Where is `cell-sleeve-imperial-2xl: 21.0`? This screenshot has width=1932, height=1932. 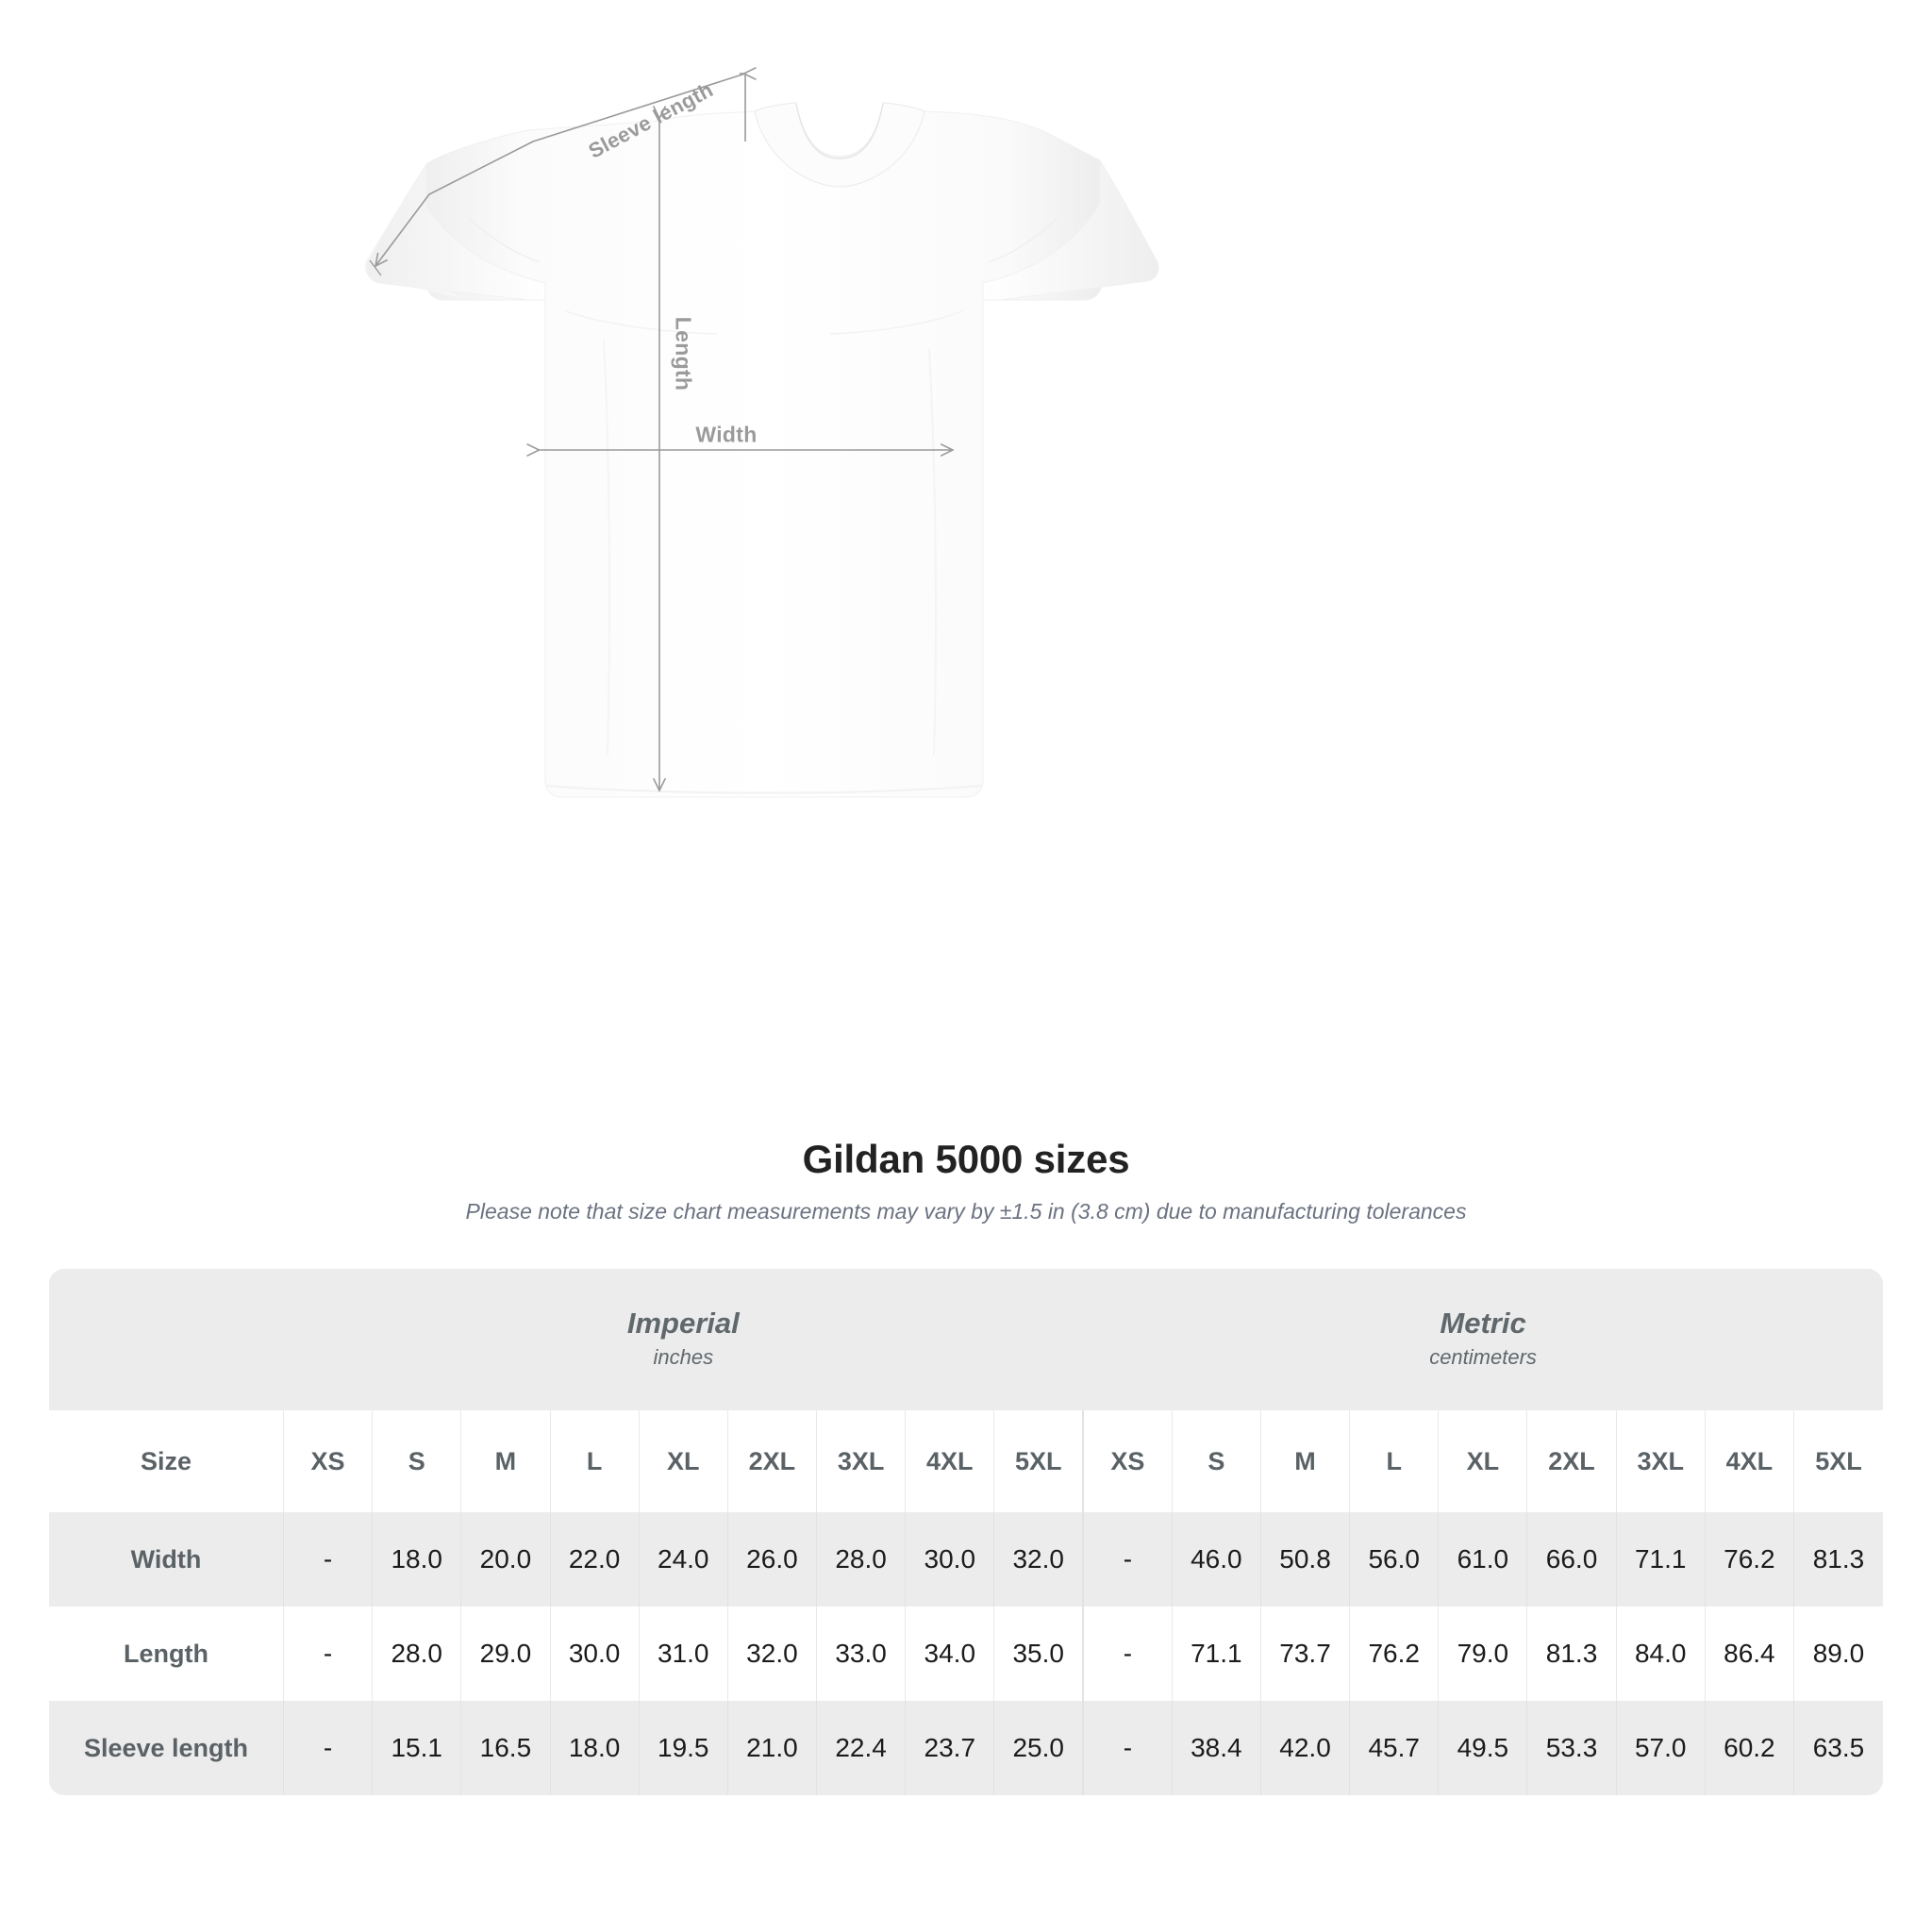
cell-sleeve-imperial-2xl: 21.0 is located at coordinates (772, 1748).